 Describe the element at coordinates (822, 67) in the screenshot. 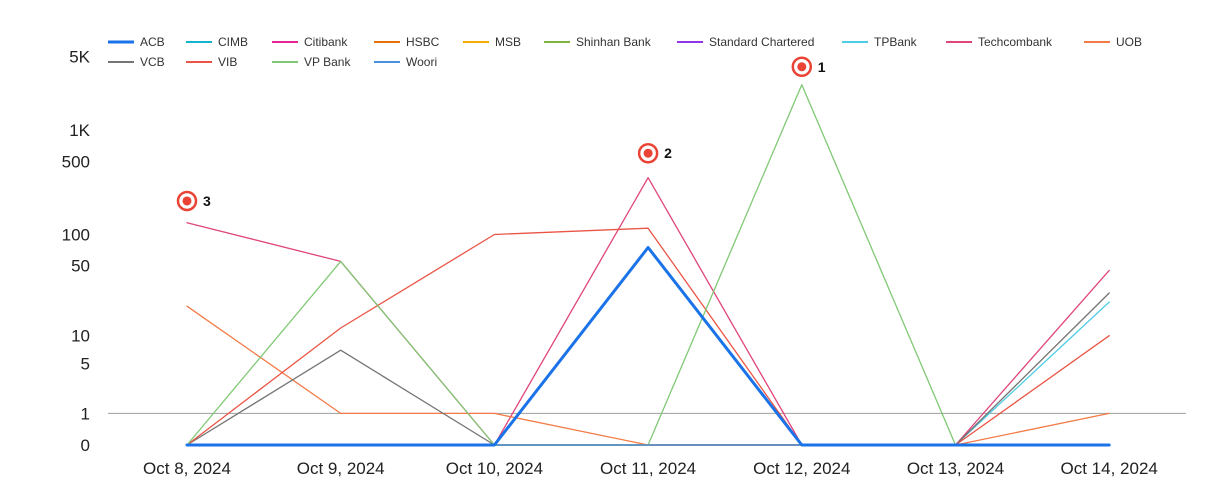

I see `annotation-label: 1` at that location.